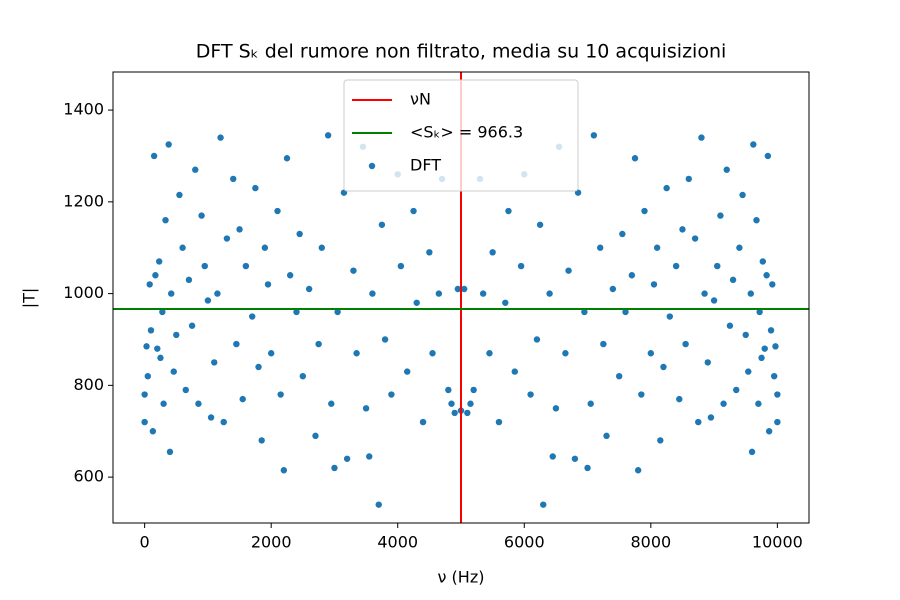  Describe the element at coordinates (88, 384) in the screenshot. I see `y-tick-label: 800` at that location.